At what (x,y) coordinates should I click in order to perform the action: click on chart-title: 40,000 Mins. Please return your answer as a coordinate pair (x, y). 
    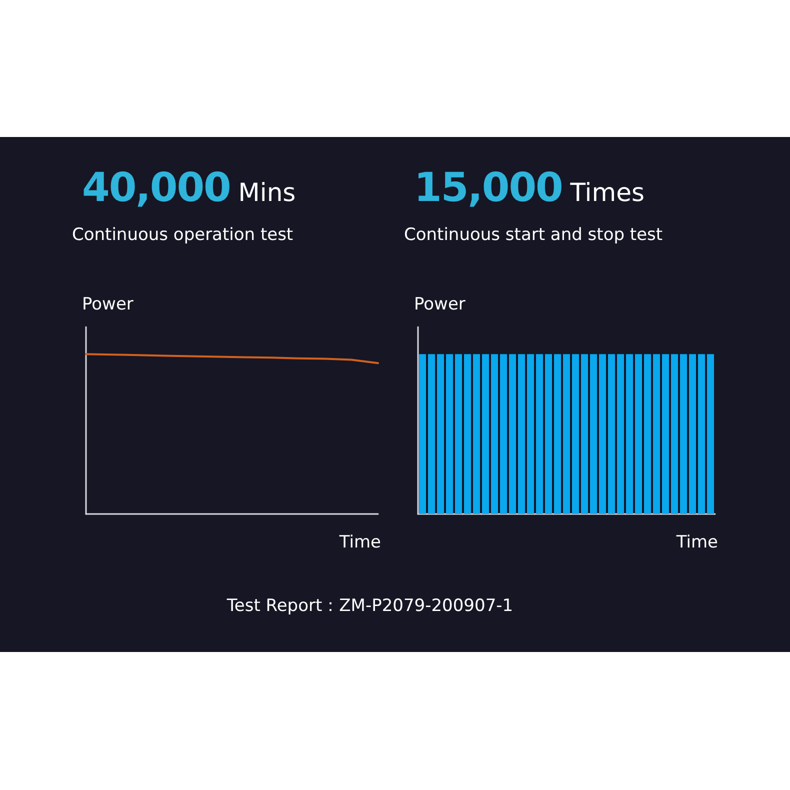
    Looking at the image, I should click on (189, 188).